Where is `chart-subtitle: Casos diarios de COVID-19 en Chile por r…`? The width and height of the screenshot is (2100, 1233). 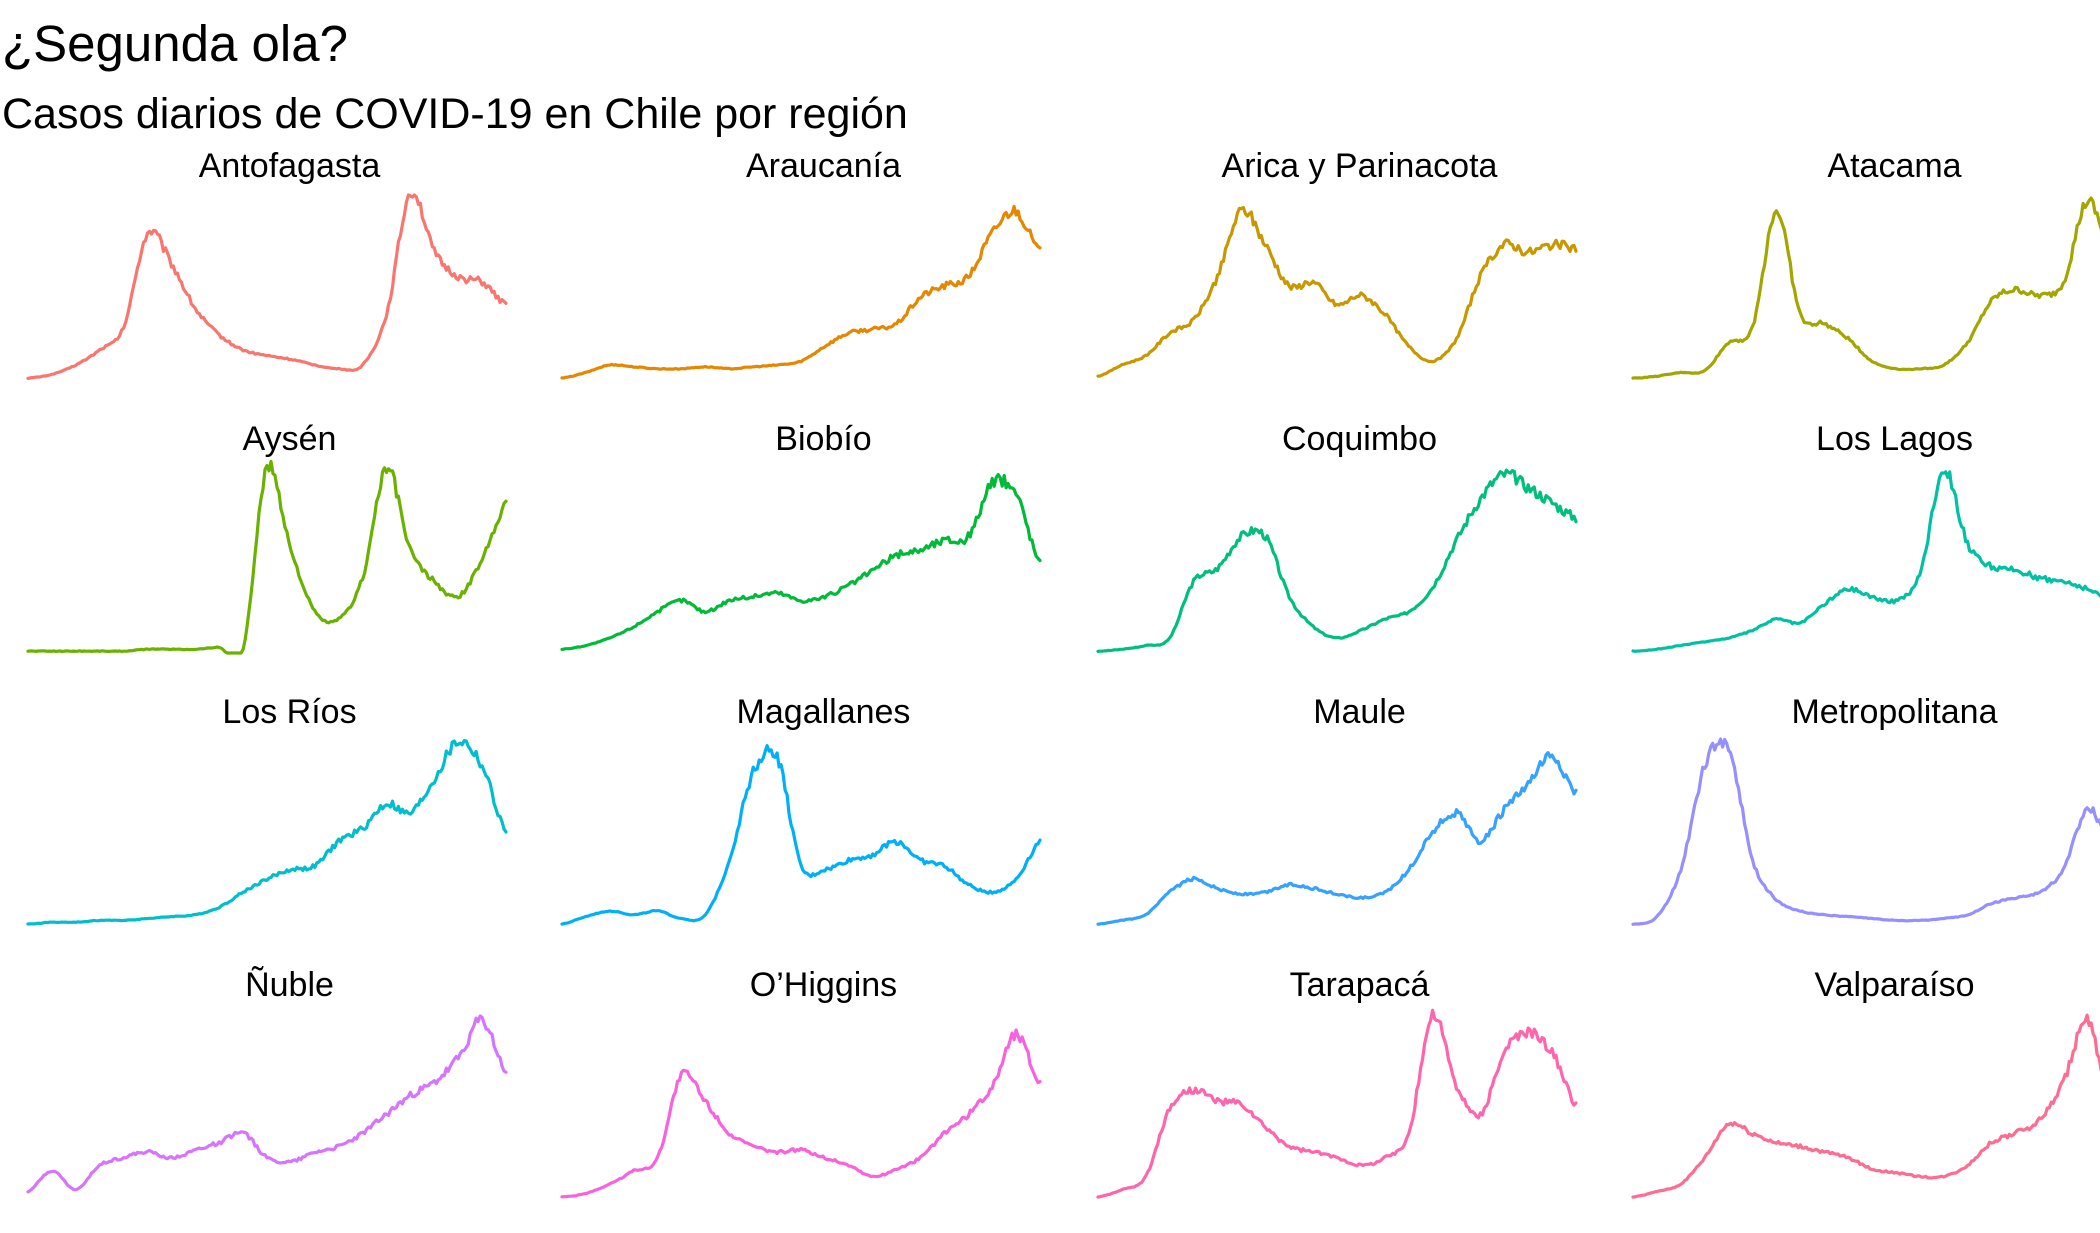 chart-subtitle: Casos diarios de COVID-19 en Chile por r… is located at coordinates (455, 114).